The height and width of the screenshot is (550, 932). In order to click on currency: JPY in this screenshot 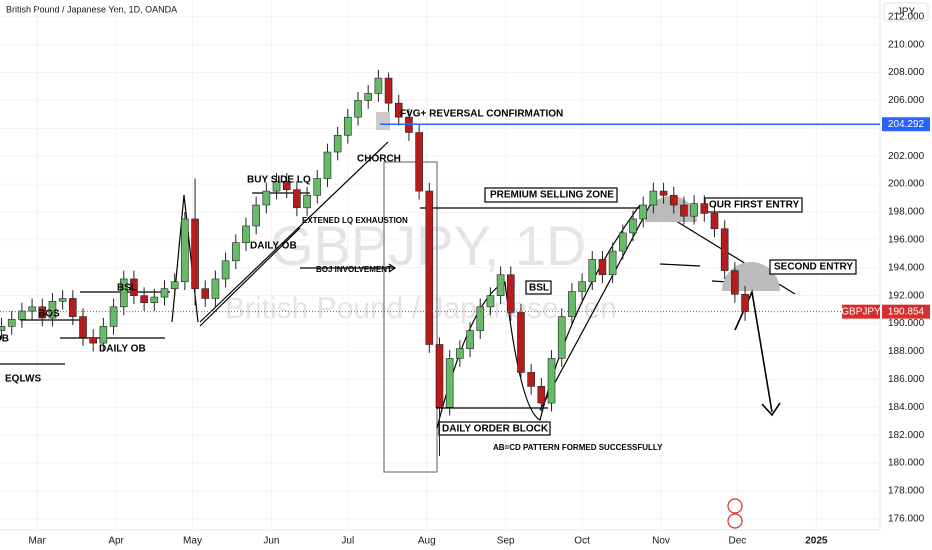, I will do `click(906, 12)`.